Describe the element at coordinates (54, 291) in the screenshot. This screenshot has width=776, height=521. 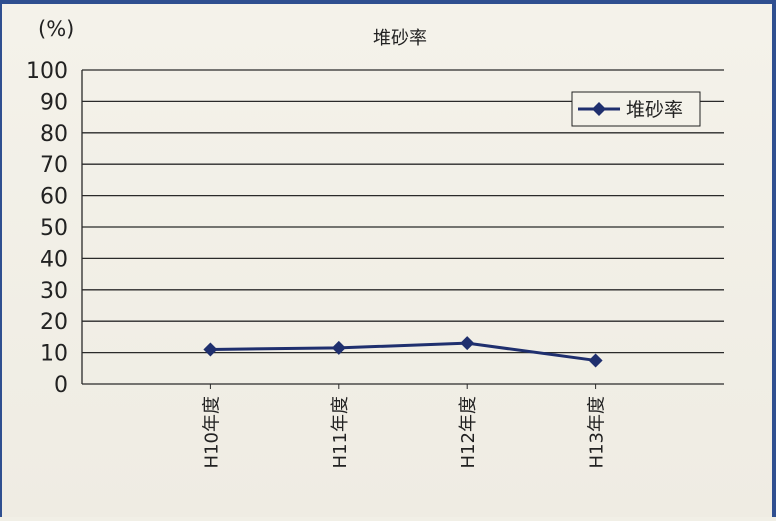
I see `y-tick-label: 30` at that location.